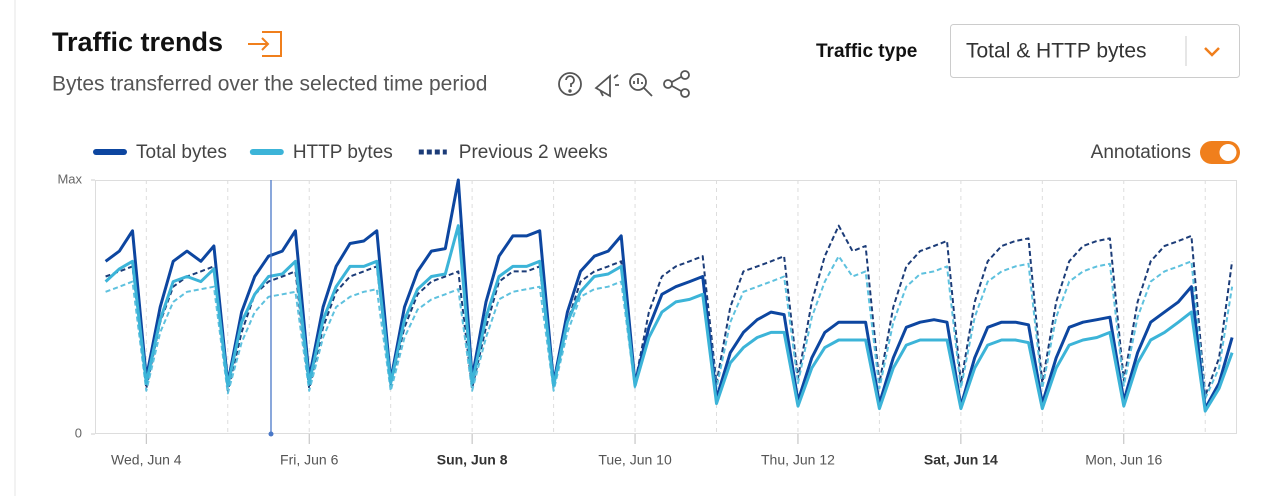  What do you see at coordinates (676, 84) in the screenshot?
I see `share-icon` at bounding box center [676, 84].